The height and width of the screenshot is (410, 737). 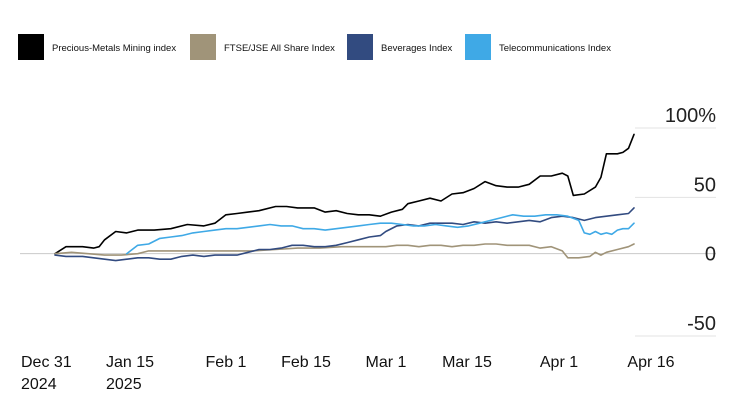 I want to click on series-line-telecommunications-index, so click(x=380, y=234).